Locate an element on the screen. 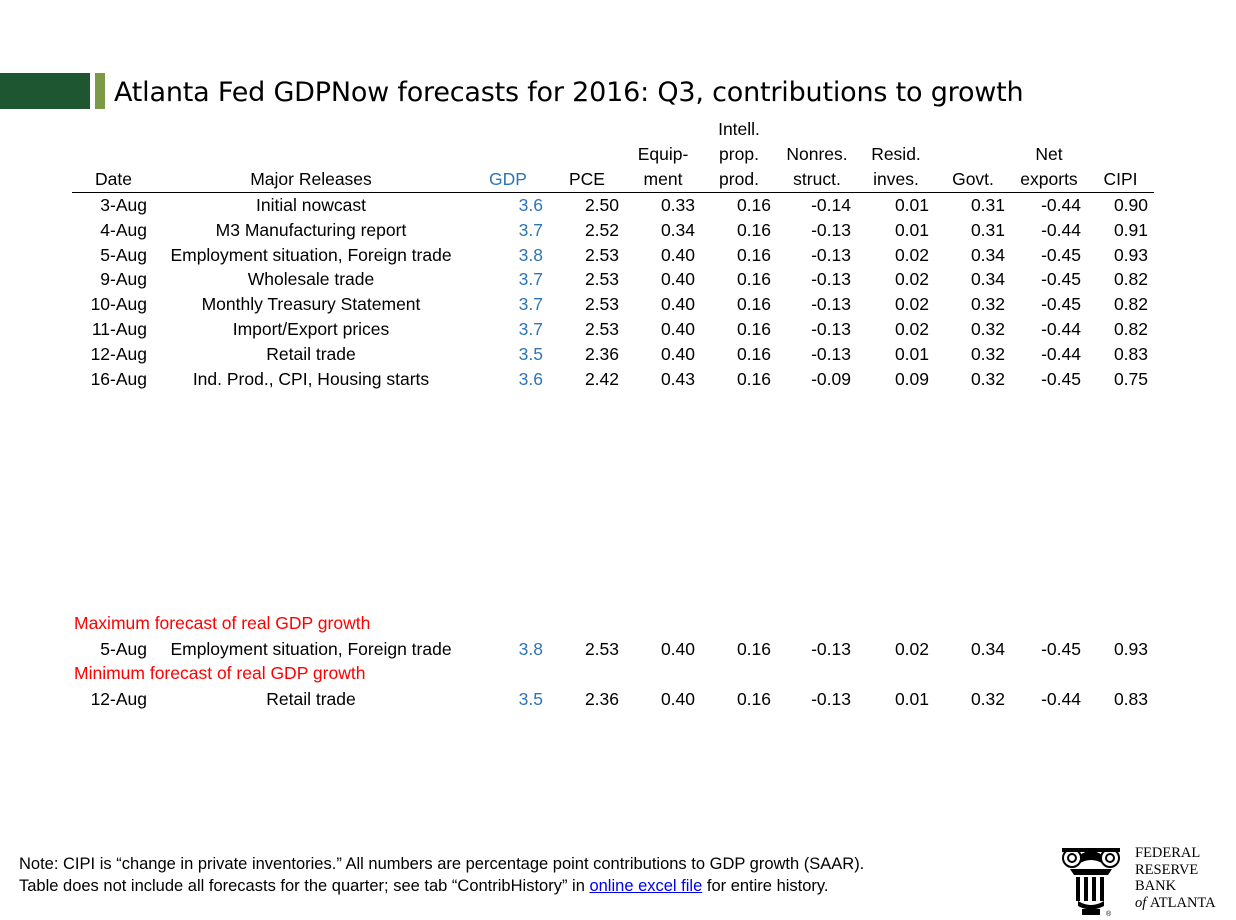  cell-release: Employment situation, Foreign trade is located at coordinates (311, 649).